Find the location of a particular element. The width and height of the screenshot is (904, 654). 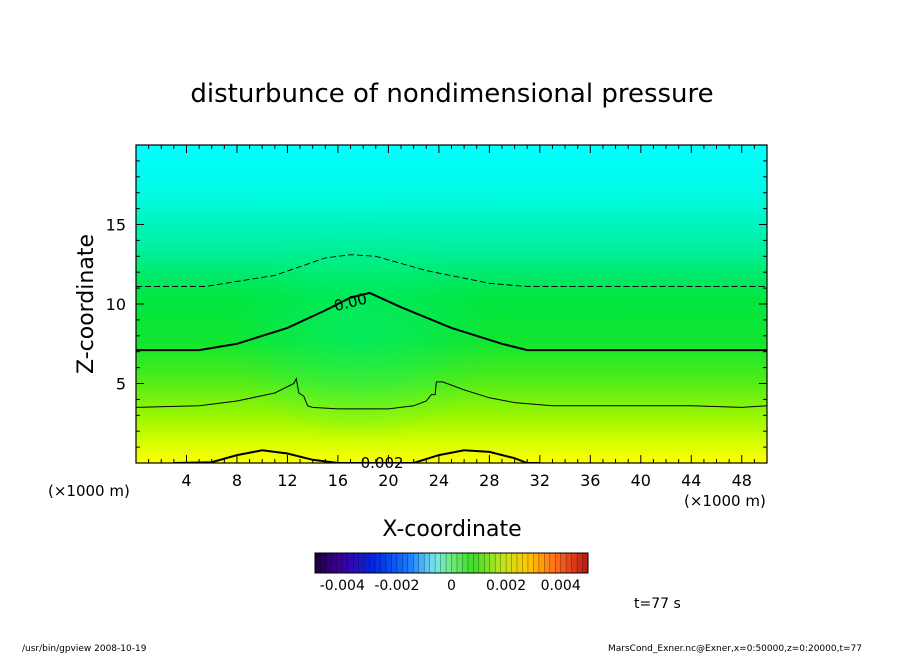

contour-label: 0.002 is located at coordinates (382, 463).